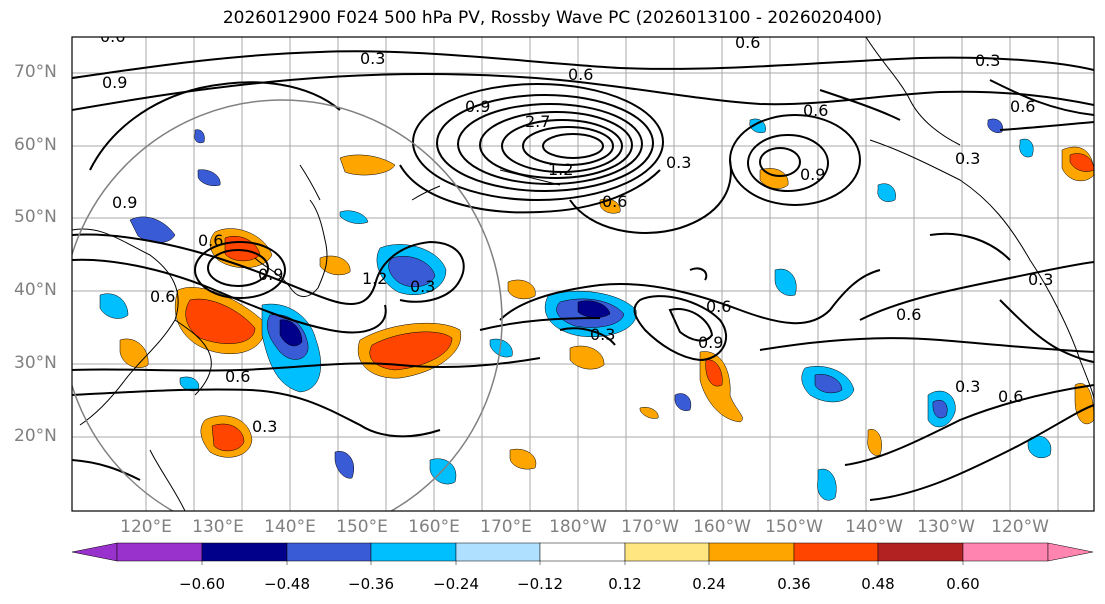  Describe the element at coordinates (94, 552) in the screenshot. I see `colorbar-min-extend` at that location.